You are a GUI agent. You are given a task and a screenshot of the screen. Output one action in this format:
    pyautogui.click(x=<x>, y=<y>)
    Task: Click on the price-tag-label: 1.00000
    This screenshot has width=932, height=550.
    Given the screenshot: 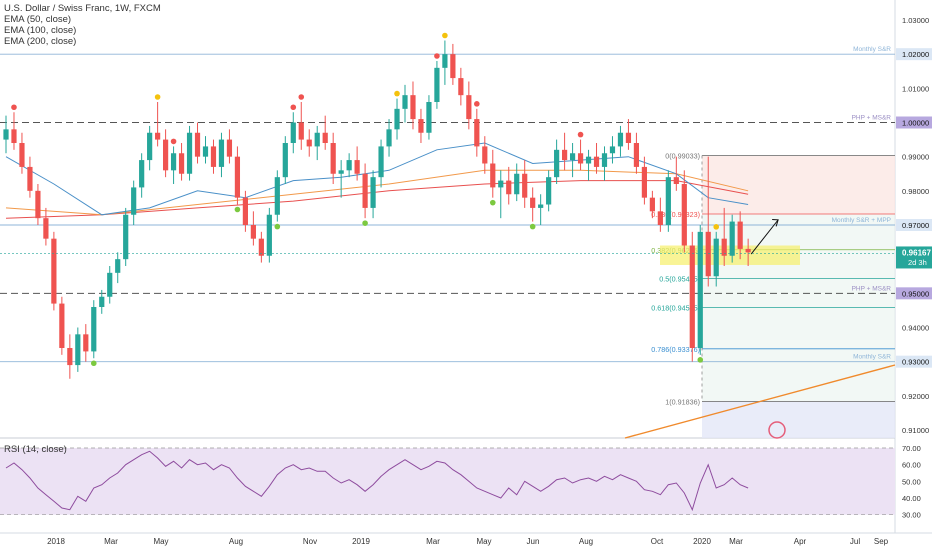 What is the action you would take?
    pyautogui.click(x=915, y=123)
    